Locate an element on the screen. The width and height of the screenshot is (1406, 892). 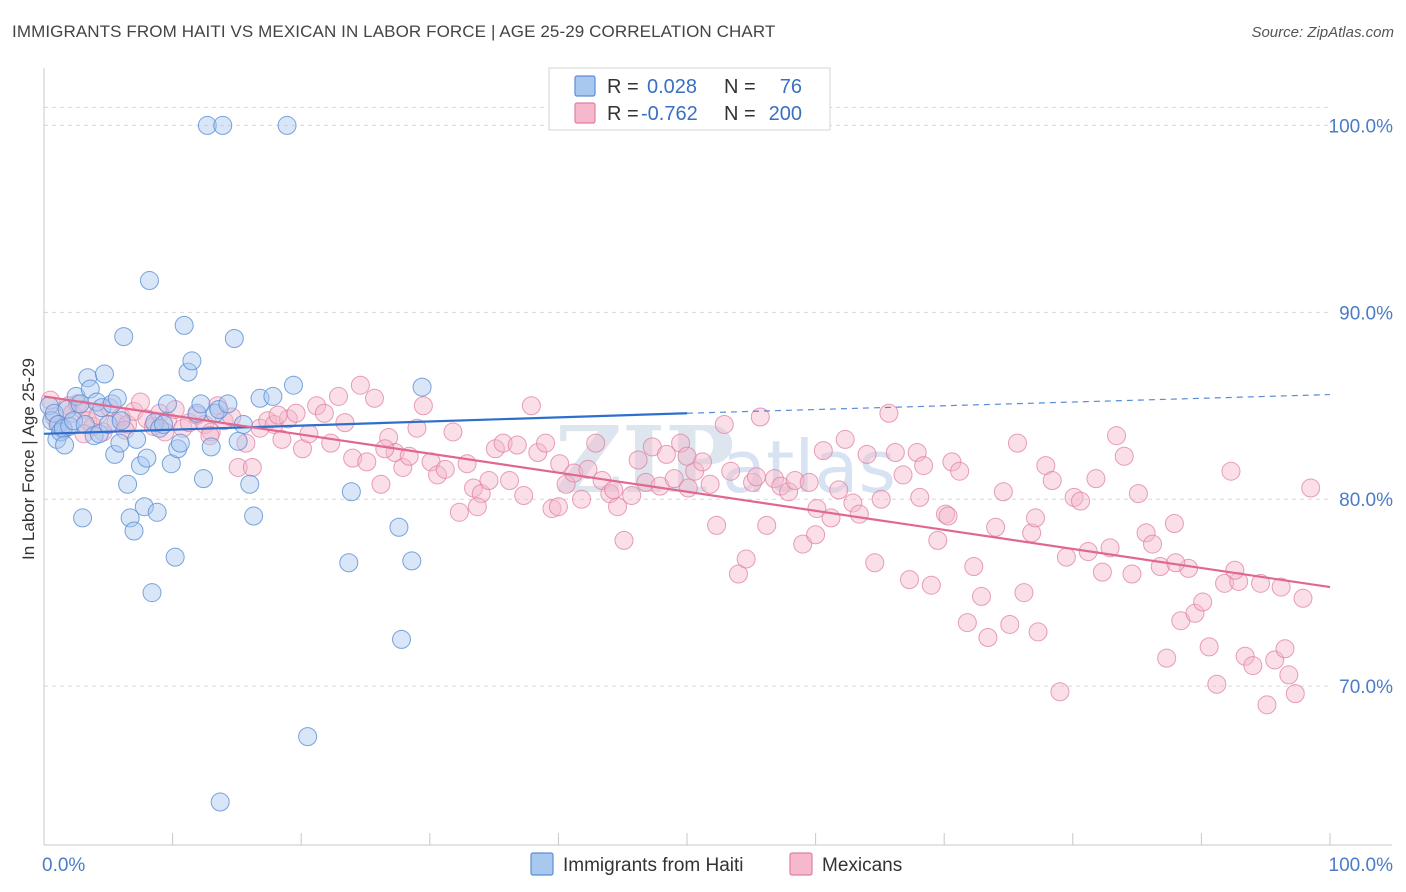
legend-swatch-mexicans is located at coordinates (585, 113).